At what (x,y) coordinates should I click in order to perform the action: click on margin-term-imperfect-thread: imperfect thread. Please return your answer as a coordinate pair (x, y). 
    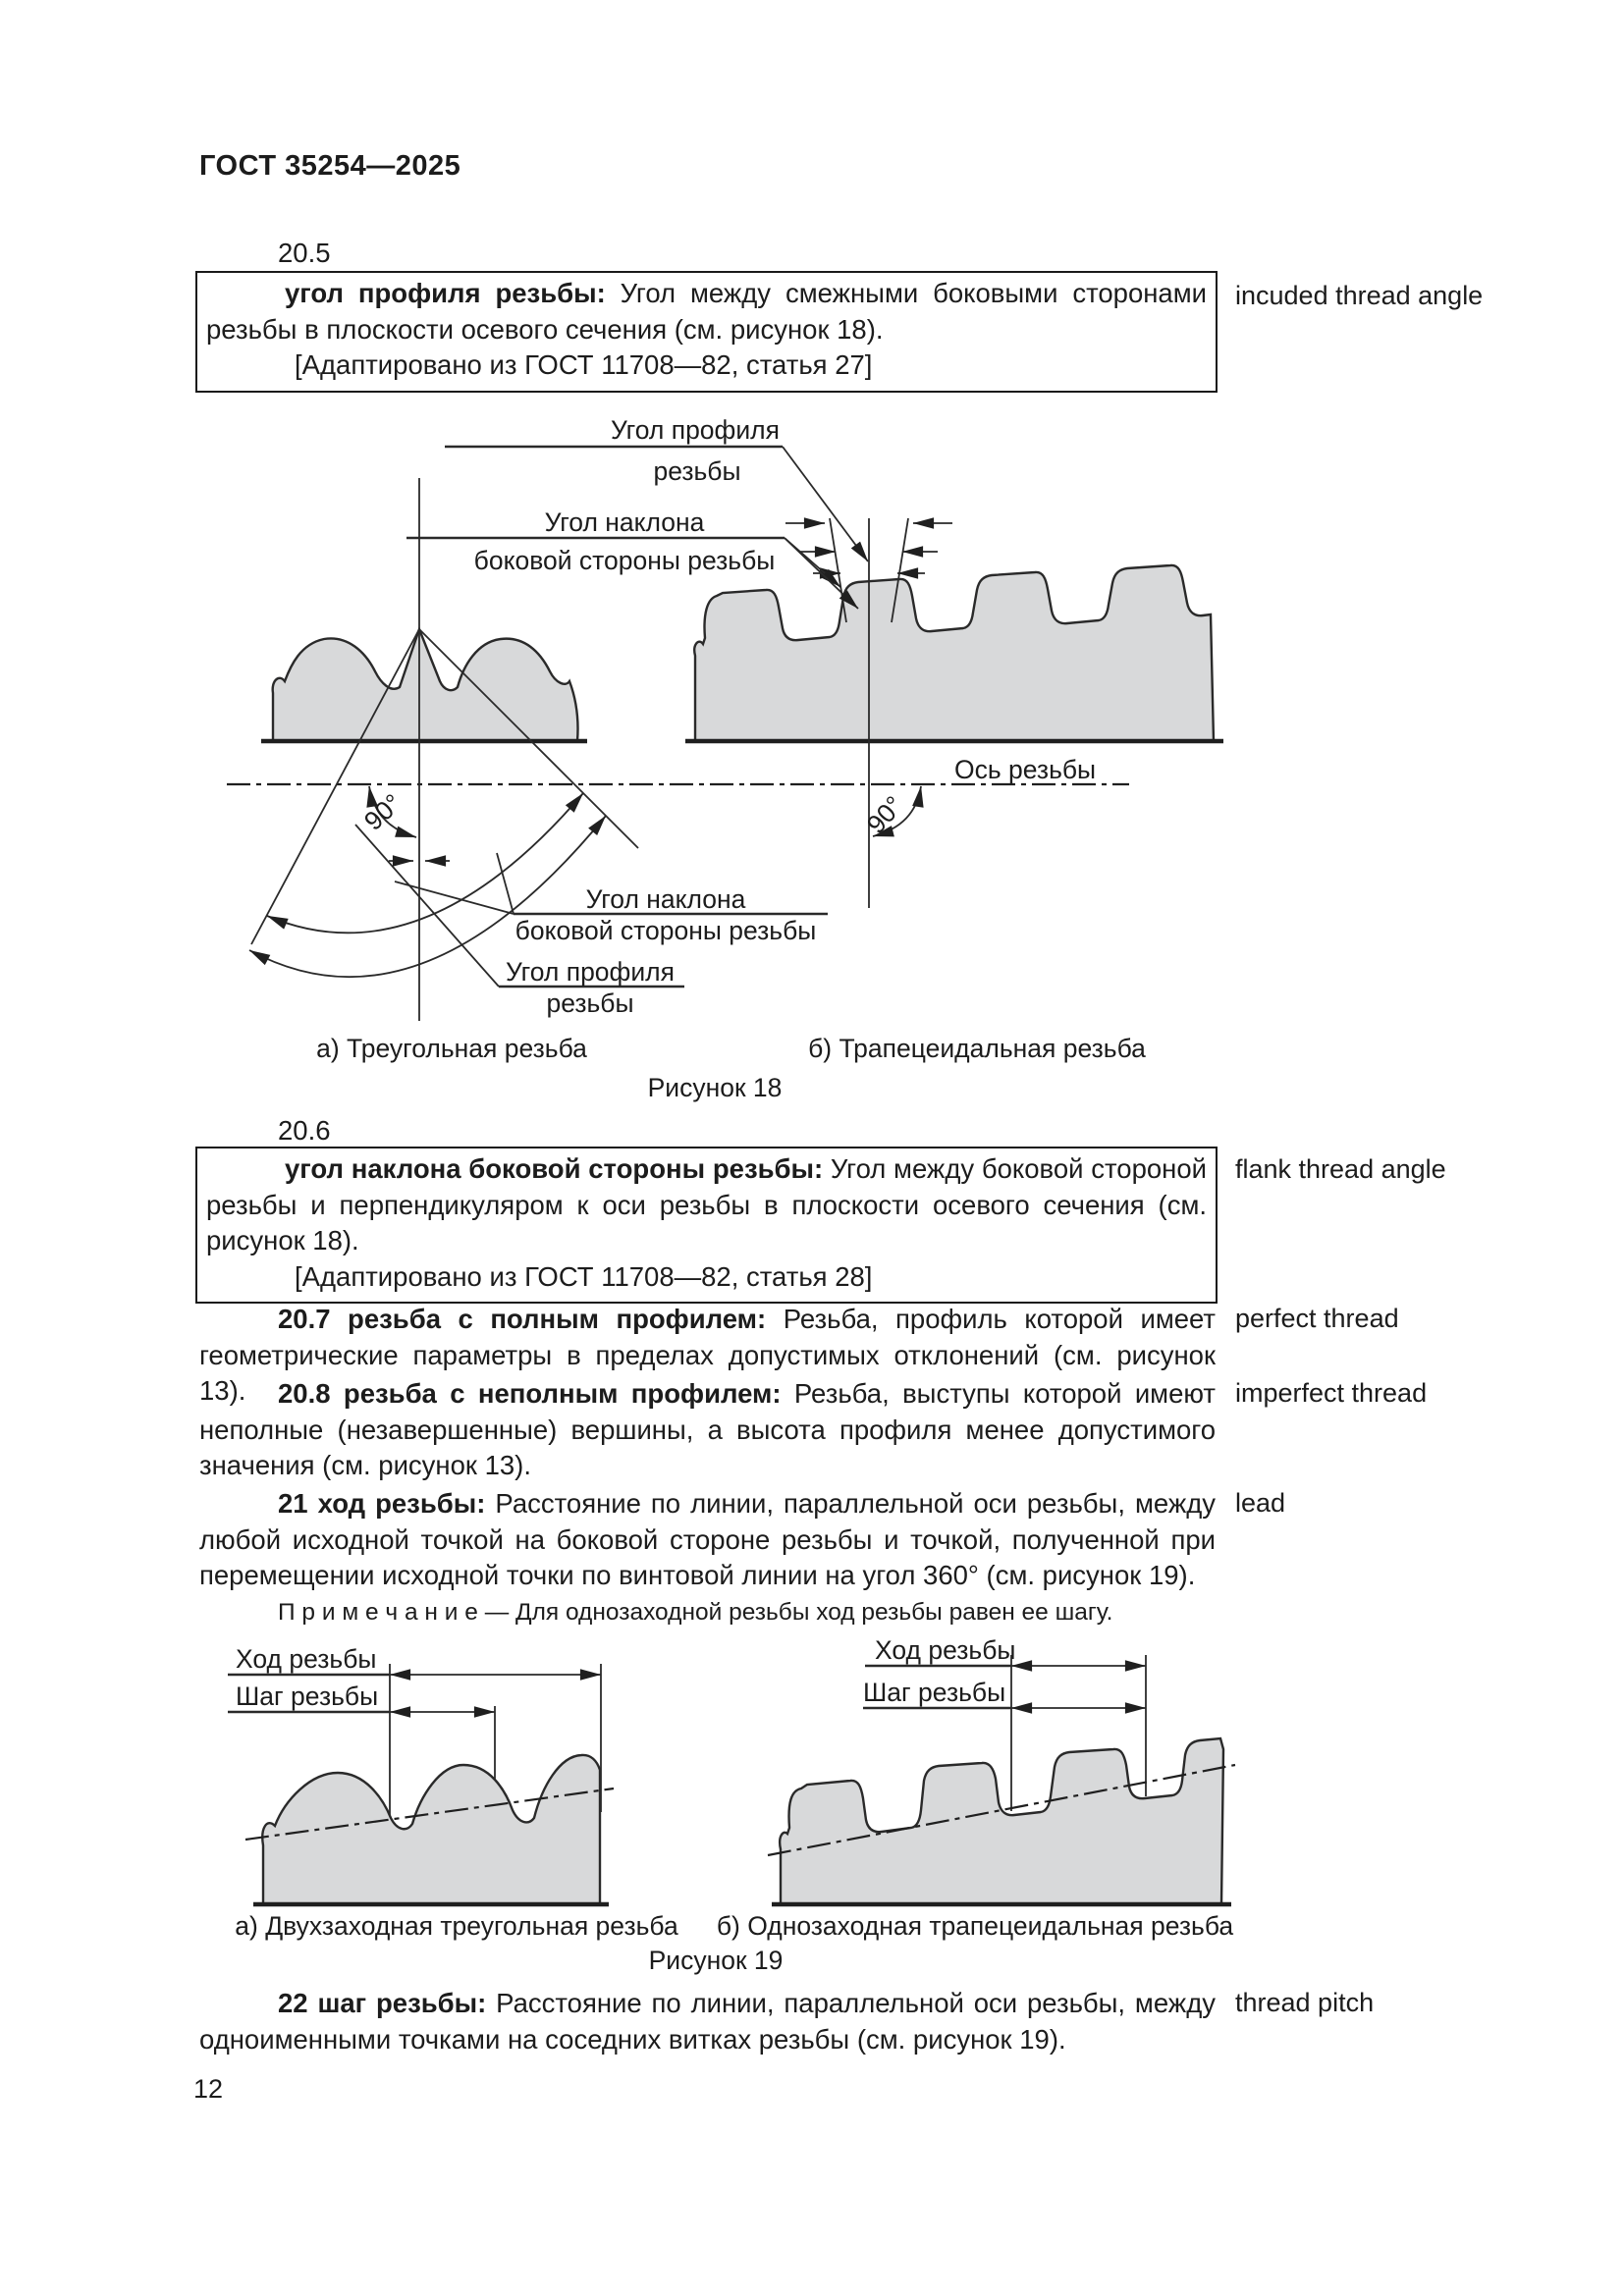
    Looking at the image, I should click on (1331, 1393).